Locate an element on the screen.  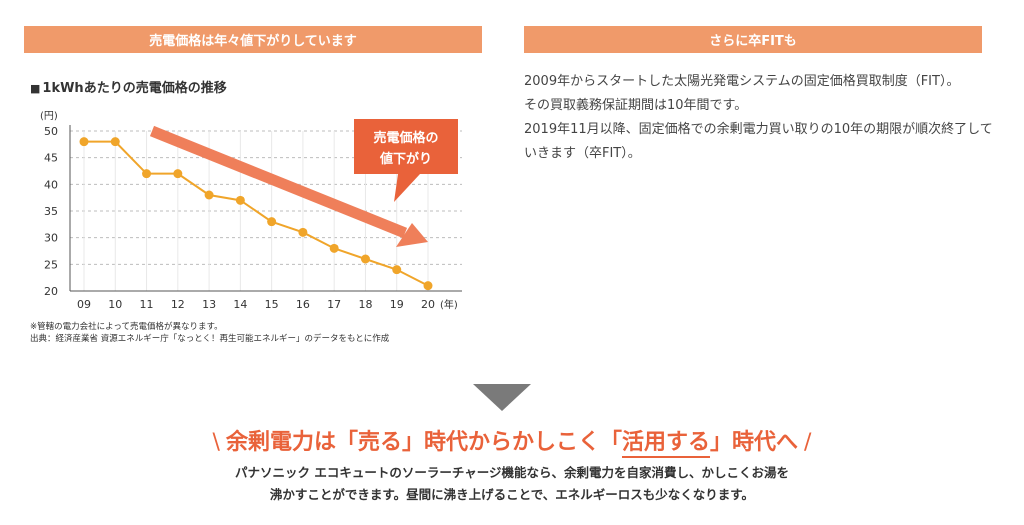
price-series is located at coordinates (256, 214).